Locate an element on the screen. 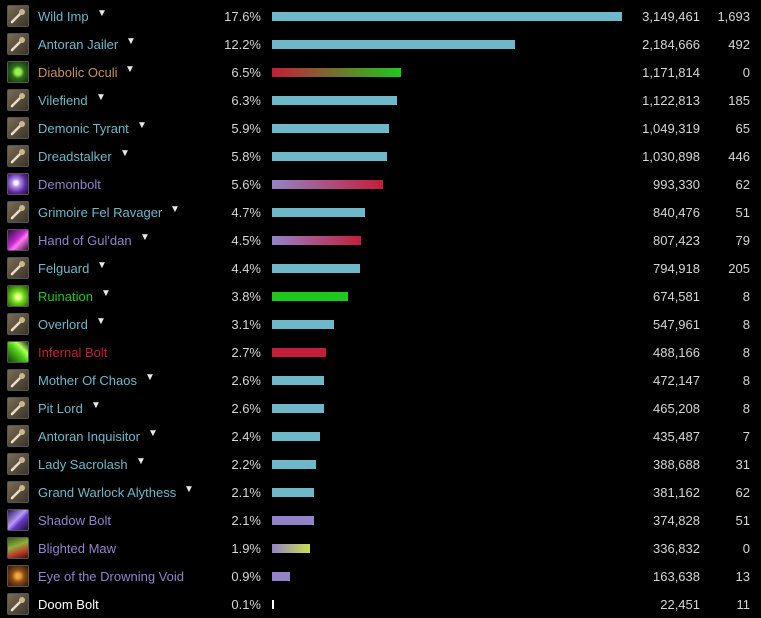  table-row: Pit Lord ▼ 2.6% 465,208 8 is located at coordinates (380, 408).